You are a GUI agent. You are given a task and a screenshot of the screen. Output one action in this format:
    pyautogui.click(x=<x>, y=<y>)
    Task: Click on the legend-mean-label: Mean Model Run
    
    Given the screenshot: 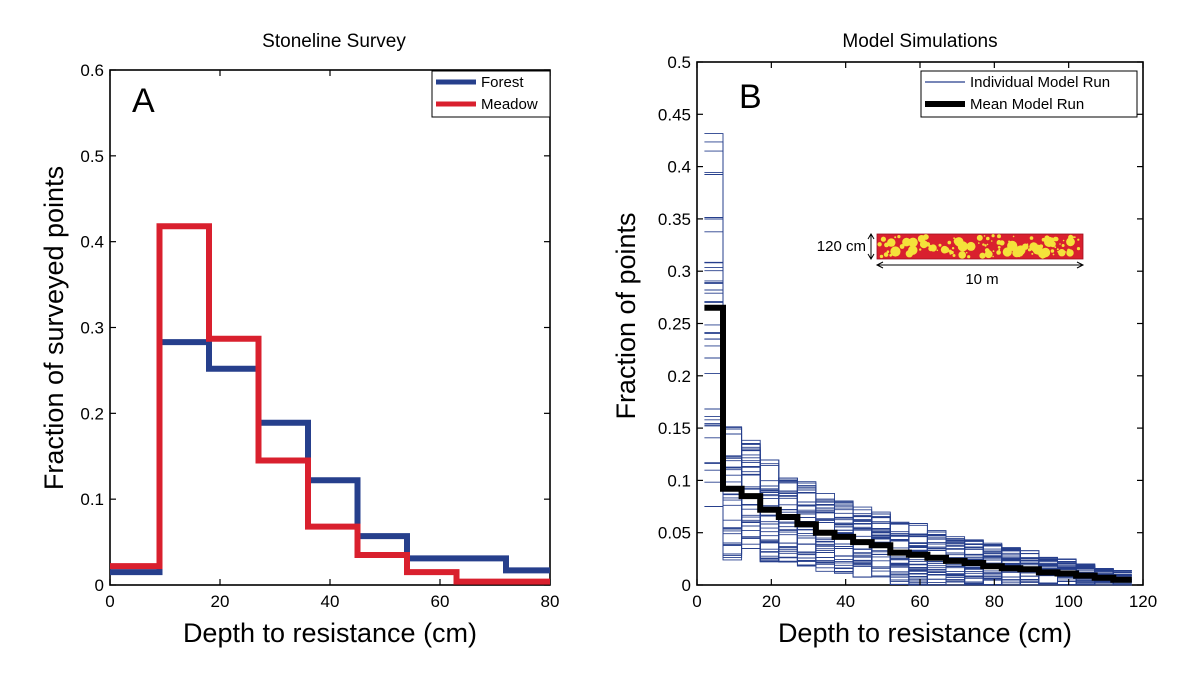 What is the action you would take?
    pyautogui.click(x=1027, y=104)
    